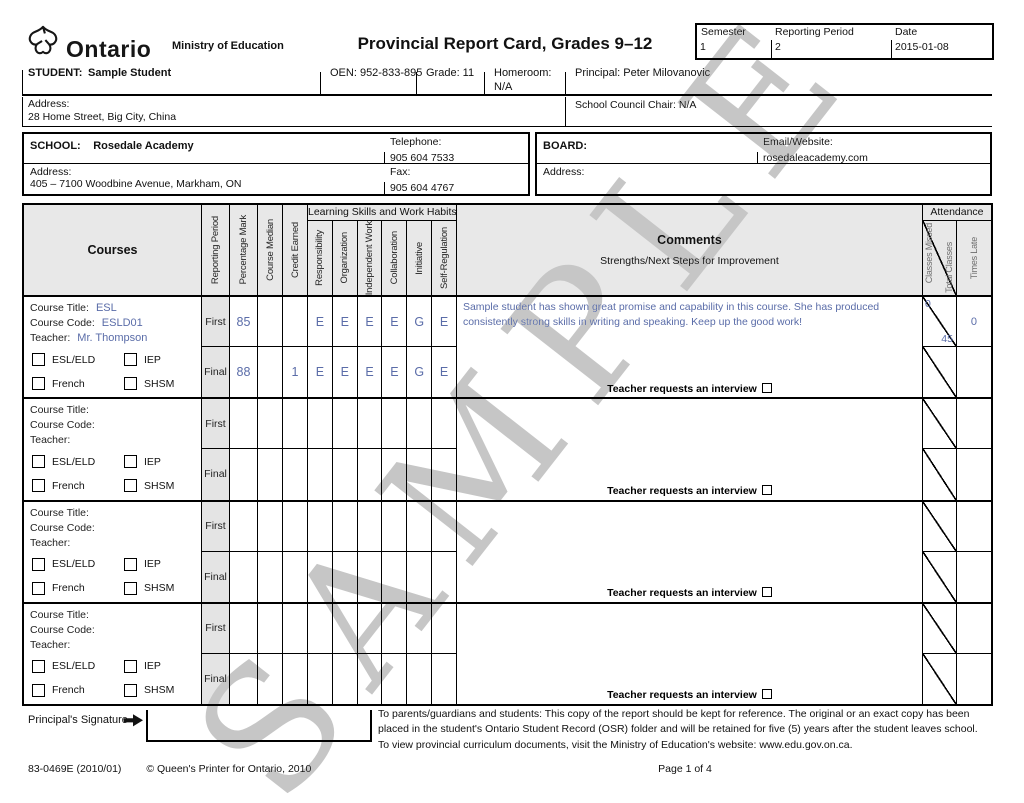 The width and height of the screenshot is (1024, 803). I want to click on first-course-median, so click(270, 322).